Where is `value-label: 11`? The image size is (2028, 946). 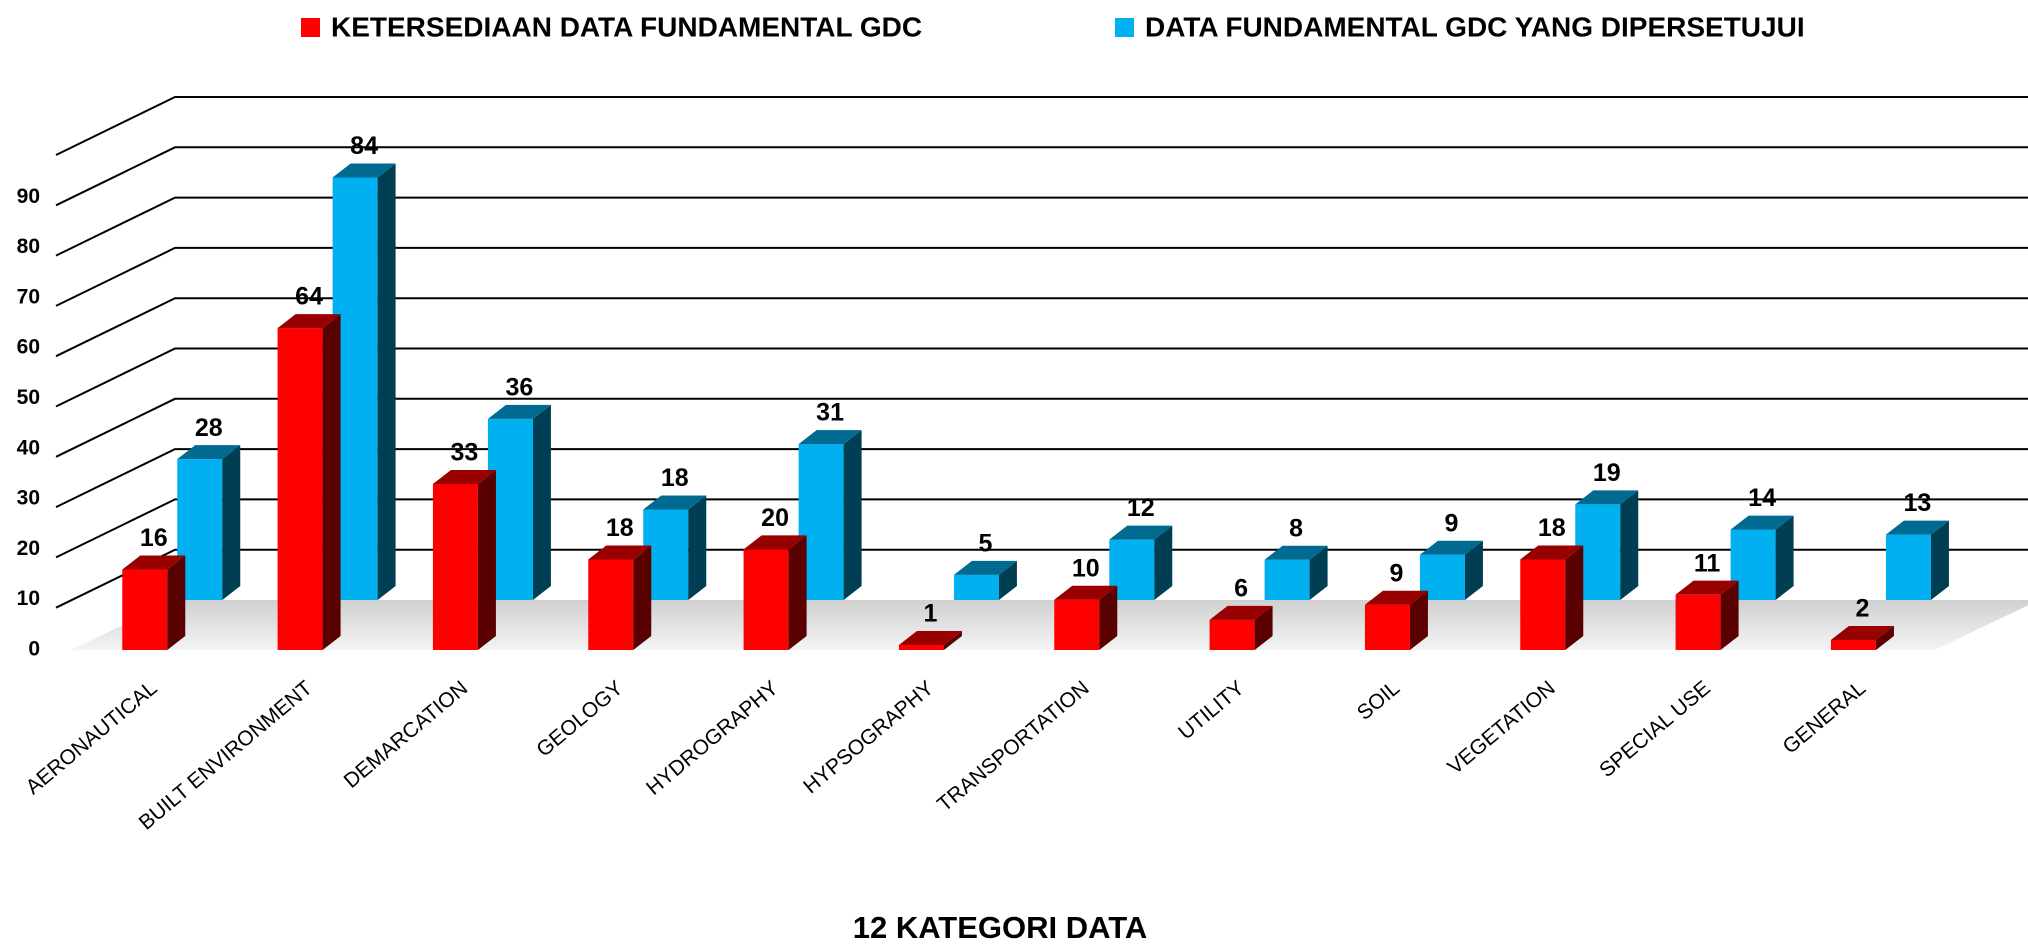 value-label: 11 is located at coordinates (1707, 563).